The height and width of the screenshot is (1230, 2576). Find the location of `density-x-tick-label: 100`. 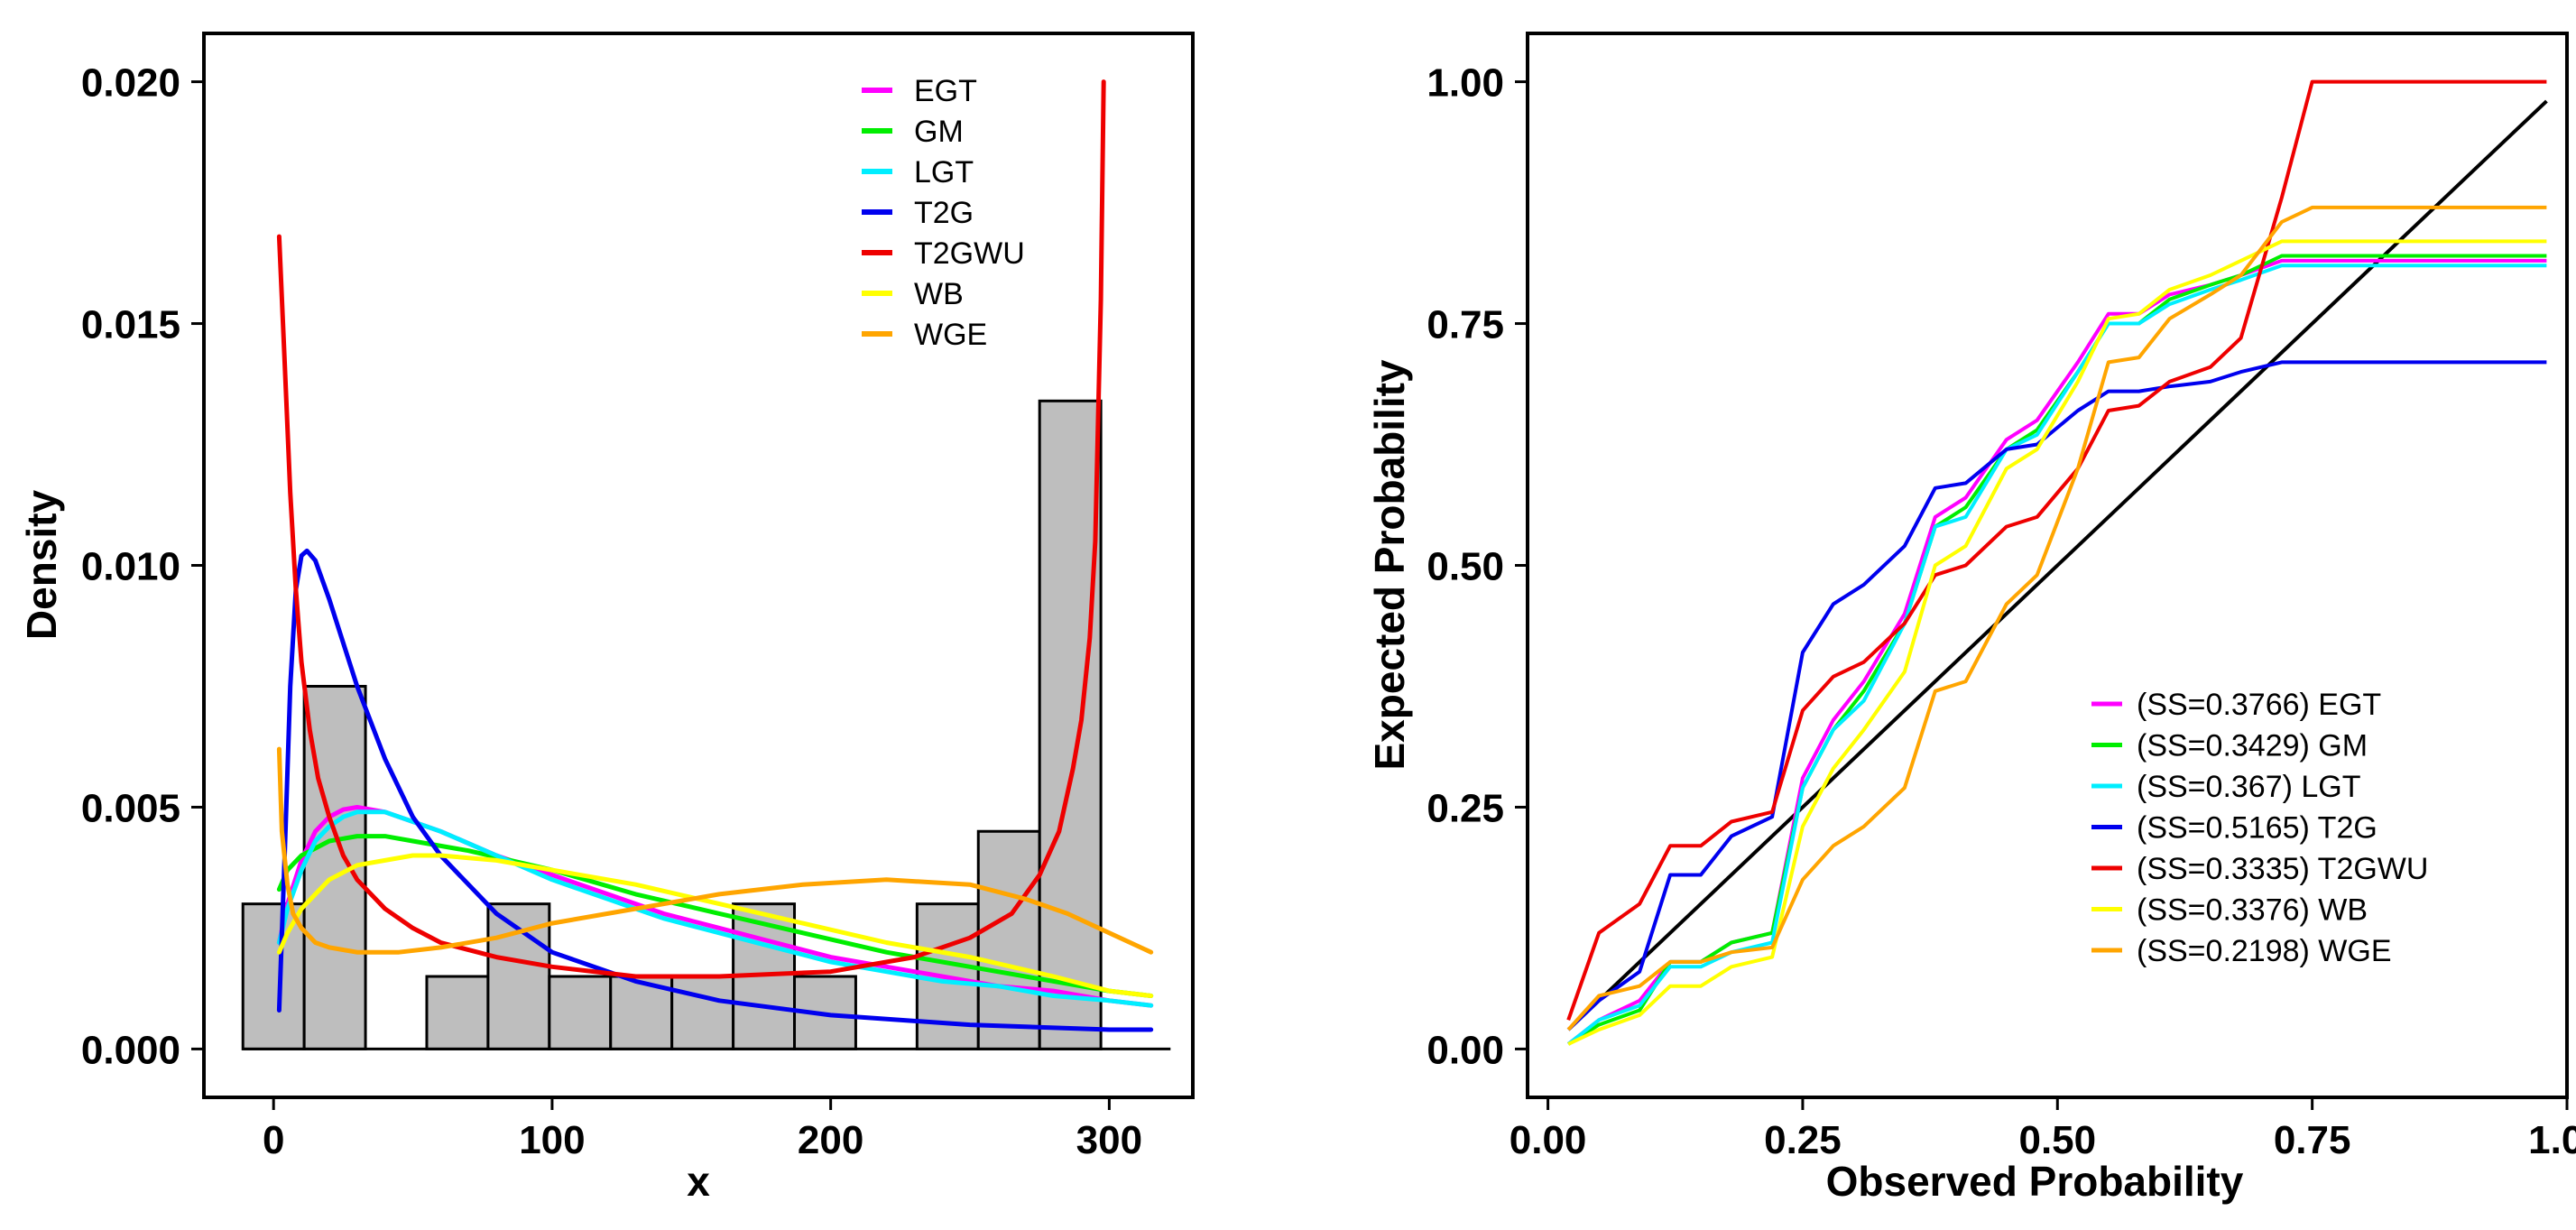

density-x-tick-label: 100 is located at coordinates (552, 1140).